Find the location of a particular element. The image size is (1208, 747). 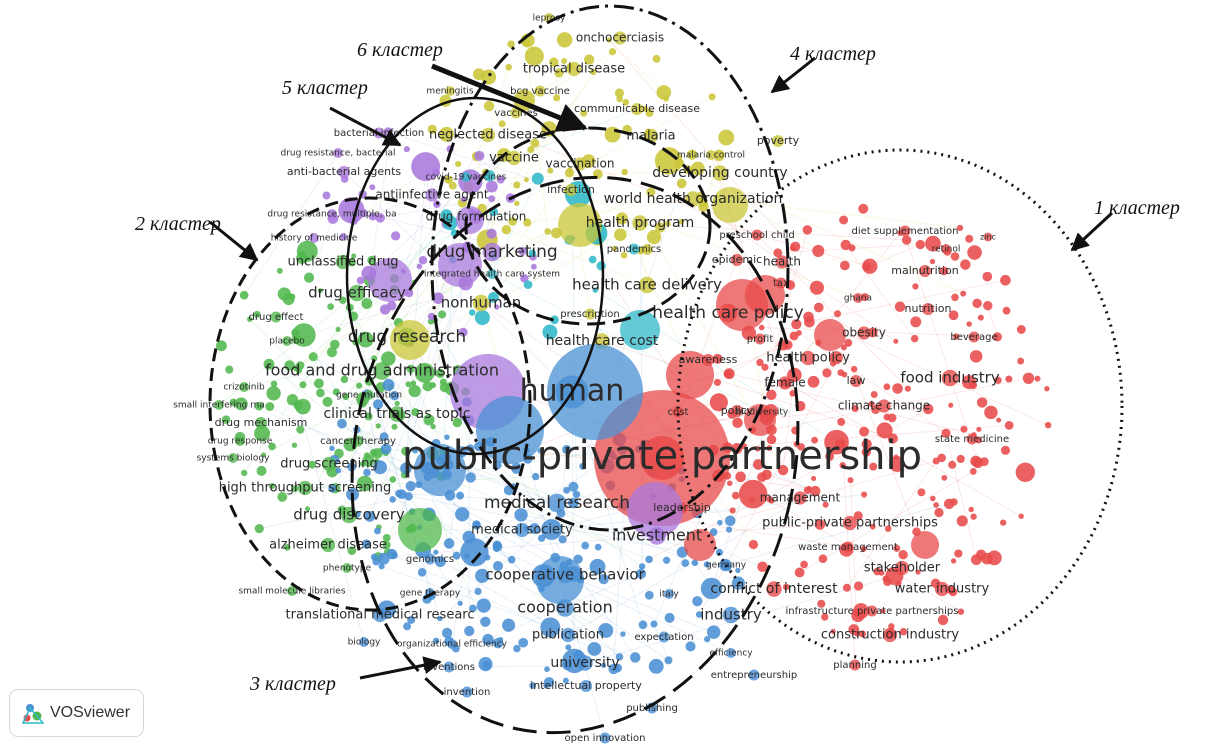

cluster-2-outline is located at coordinates (370, 404).